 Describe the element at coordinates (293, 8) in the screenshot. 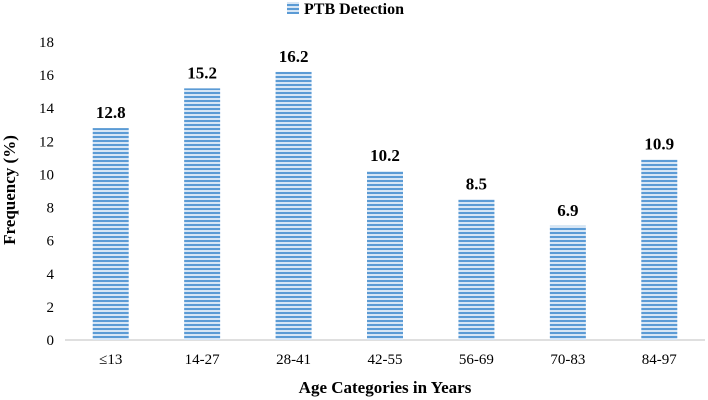

I see `legend-swatch` at that location.